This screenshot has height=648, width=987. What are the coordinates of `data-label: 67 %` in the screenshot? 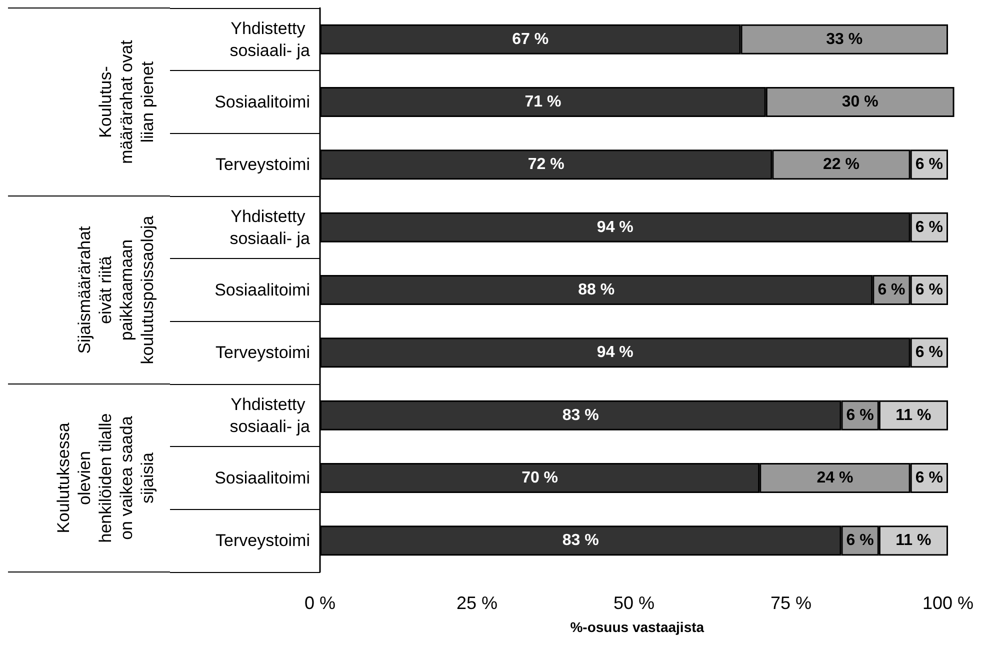 It's located at (530, 39).